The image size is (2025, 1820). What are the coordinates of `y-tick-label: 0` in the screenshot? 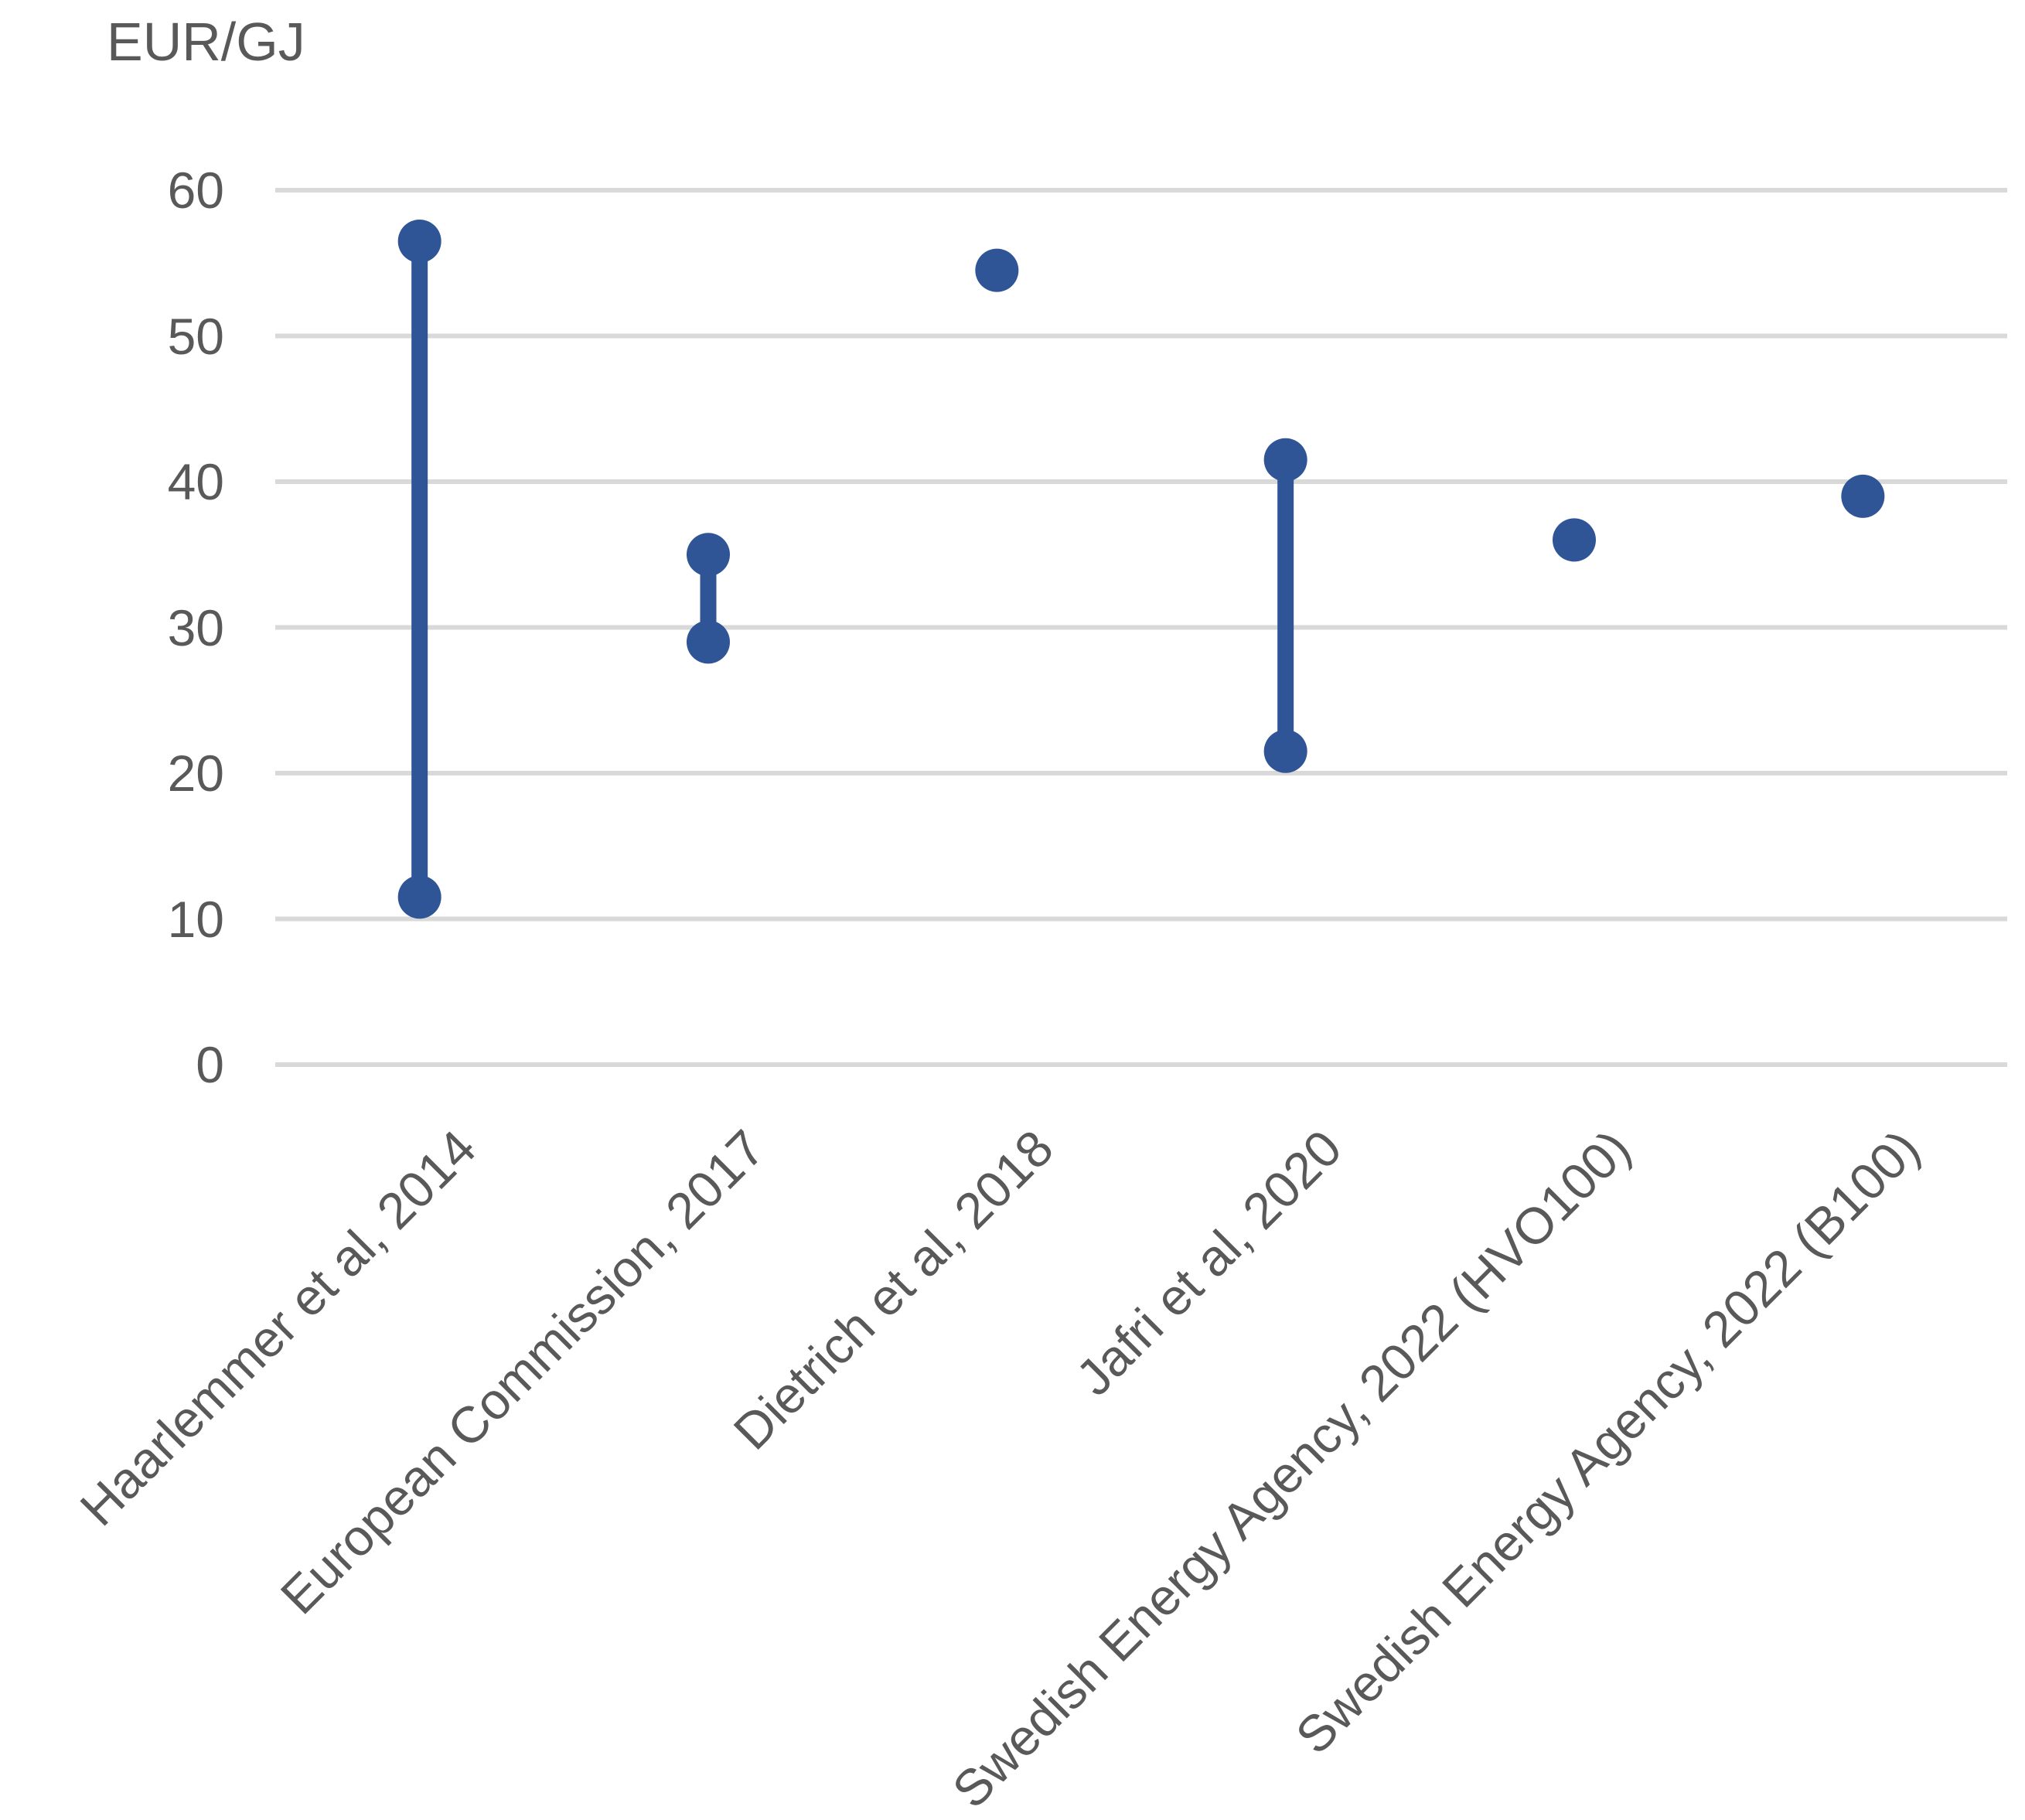 It's located at (210, 1065).